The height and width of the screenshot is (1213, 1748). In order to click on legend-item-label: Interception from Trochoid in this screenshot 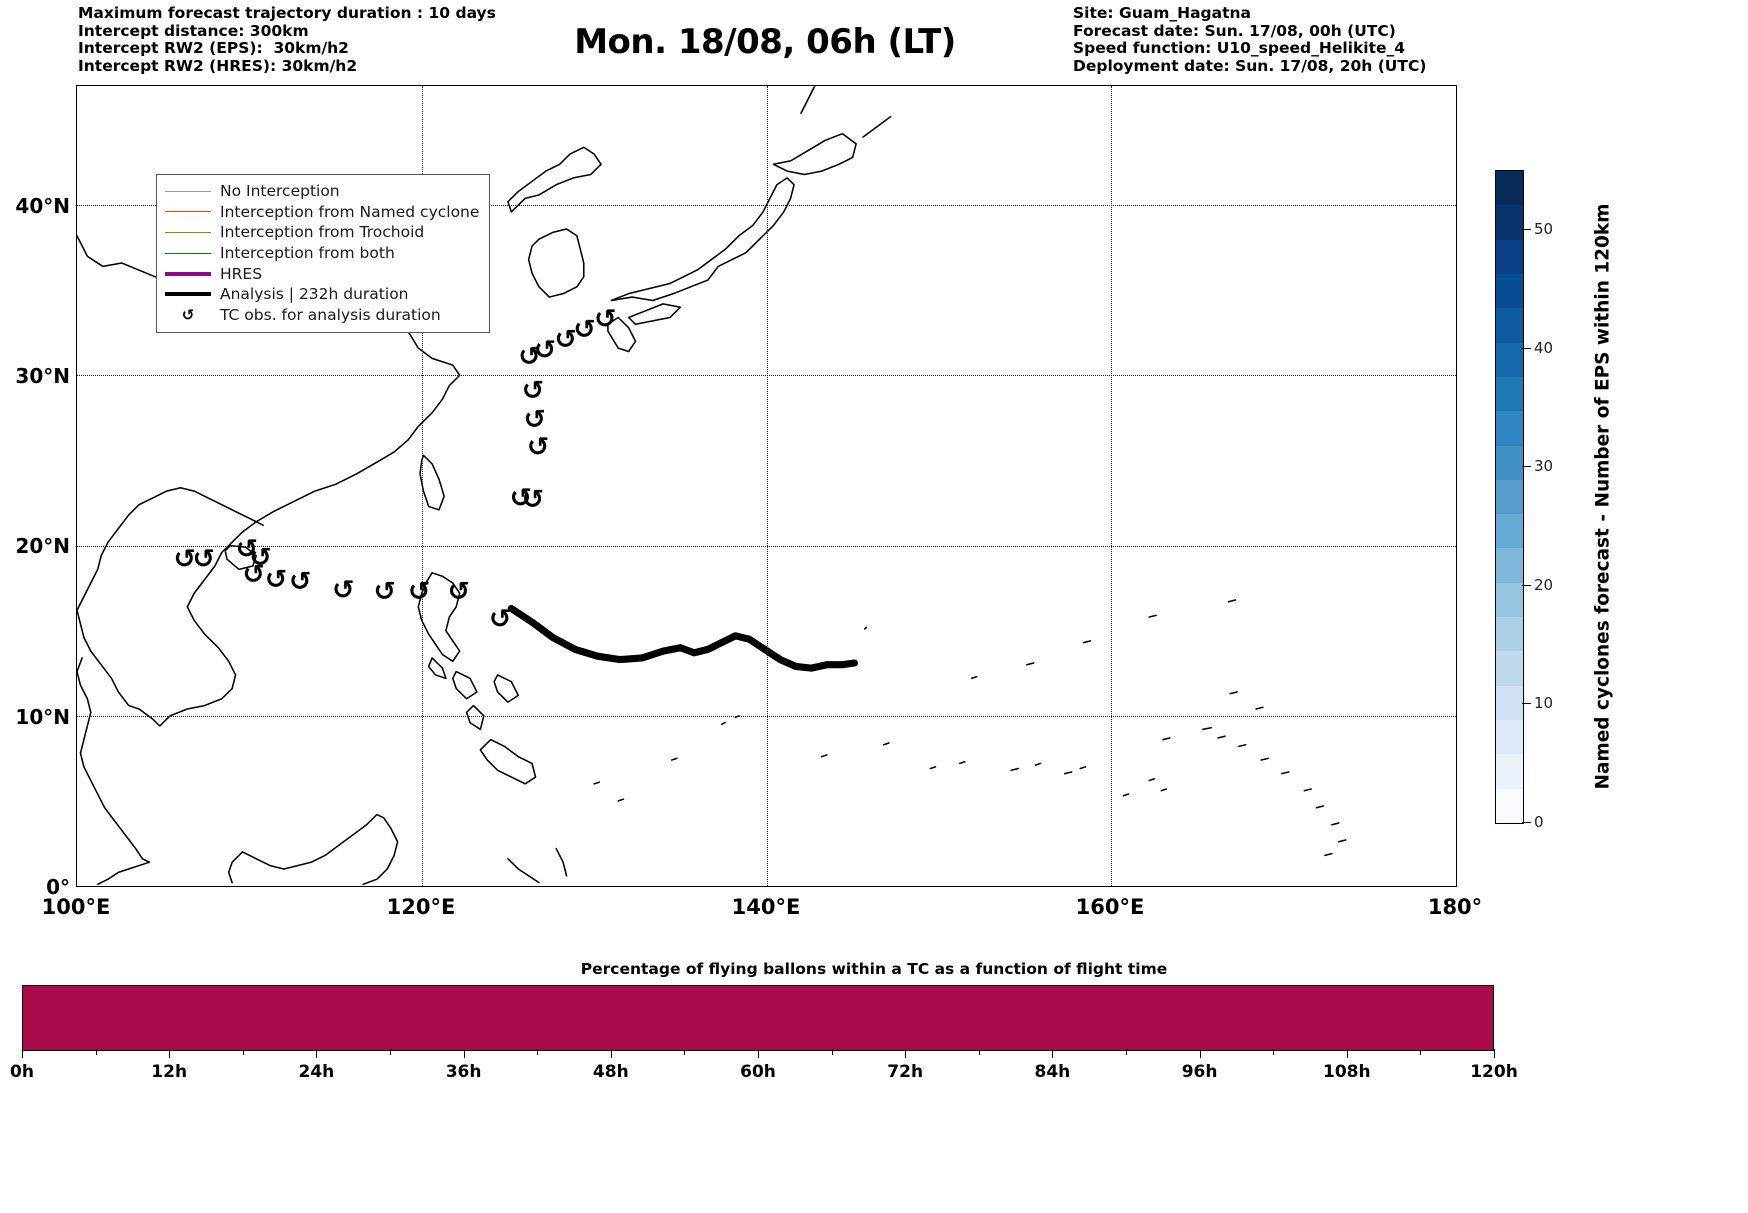, I will do `click(322, 232)`.